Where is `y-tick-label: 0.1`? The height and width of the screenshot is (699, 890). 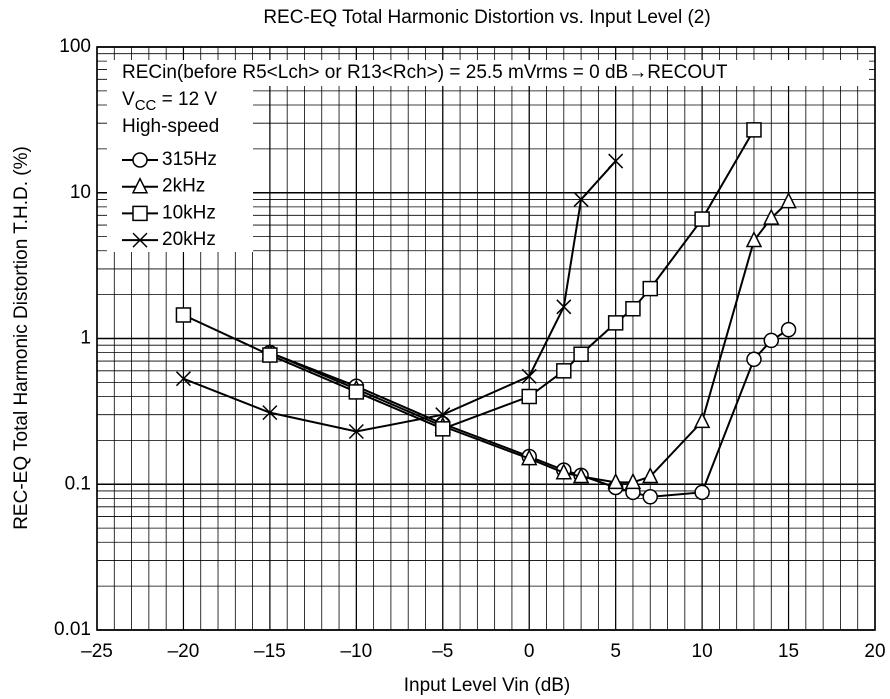
y-tick-label: 0.1 is located at coordinates (78, 483).